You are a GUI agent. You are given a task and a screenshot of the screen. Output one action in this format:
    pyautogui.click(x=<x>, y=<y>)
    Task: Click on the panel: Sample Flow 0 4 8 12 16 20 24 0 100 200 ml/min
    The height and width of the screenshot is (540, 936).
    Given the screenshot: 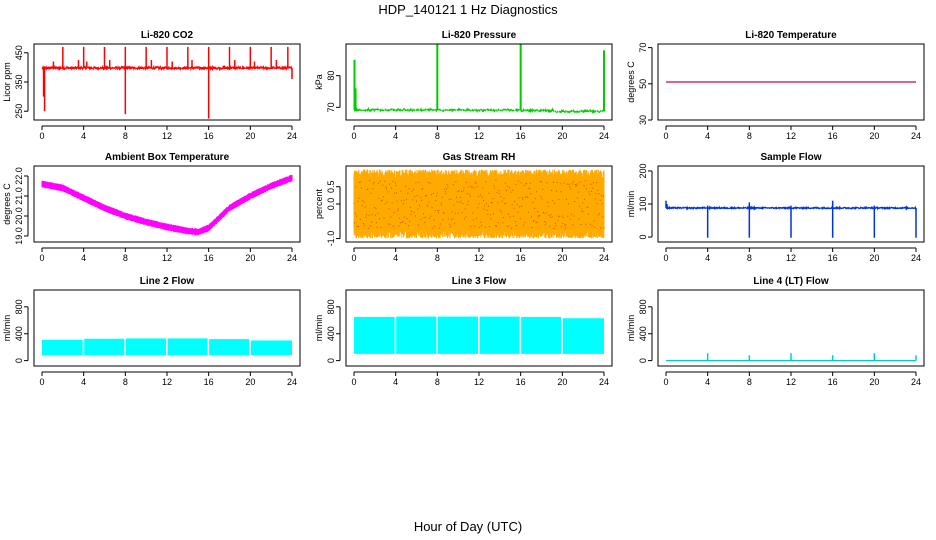 What is the action you would take?
    pyautogui.click(x=775, y=207)
    